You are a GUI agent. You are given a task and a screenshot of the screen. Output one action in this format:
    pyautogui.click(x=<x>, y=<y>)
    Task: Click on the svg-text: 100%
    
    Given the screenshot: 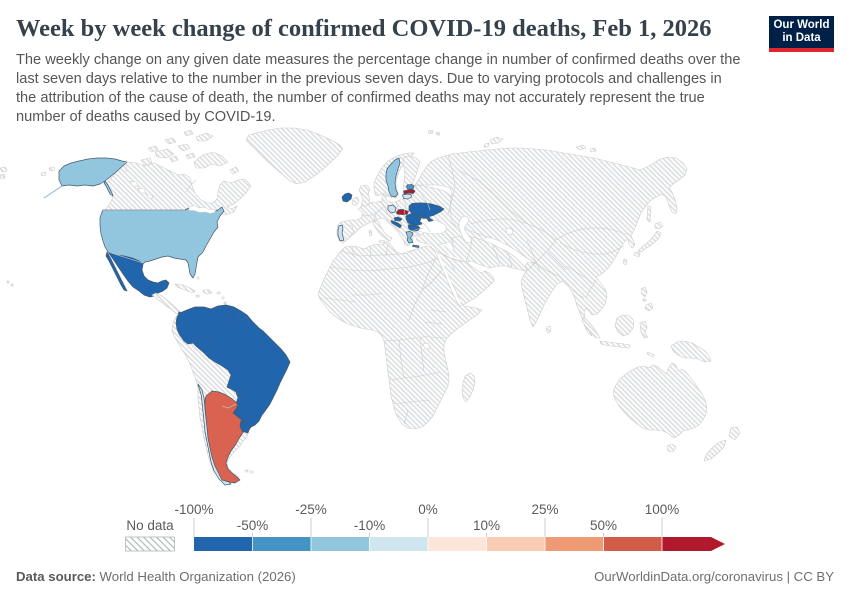 What is the action you would take?
    pyautogui.click(x=662, y=509)
    